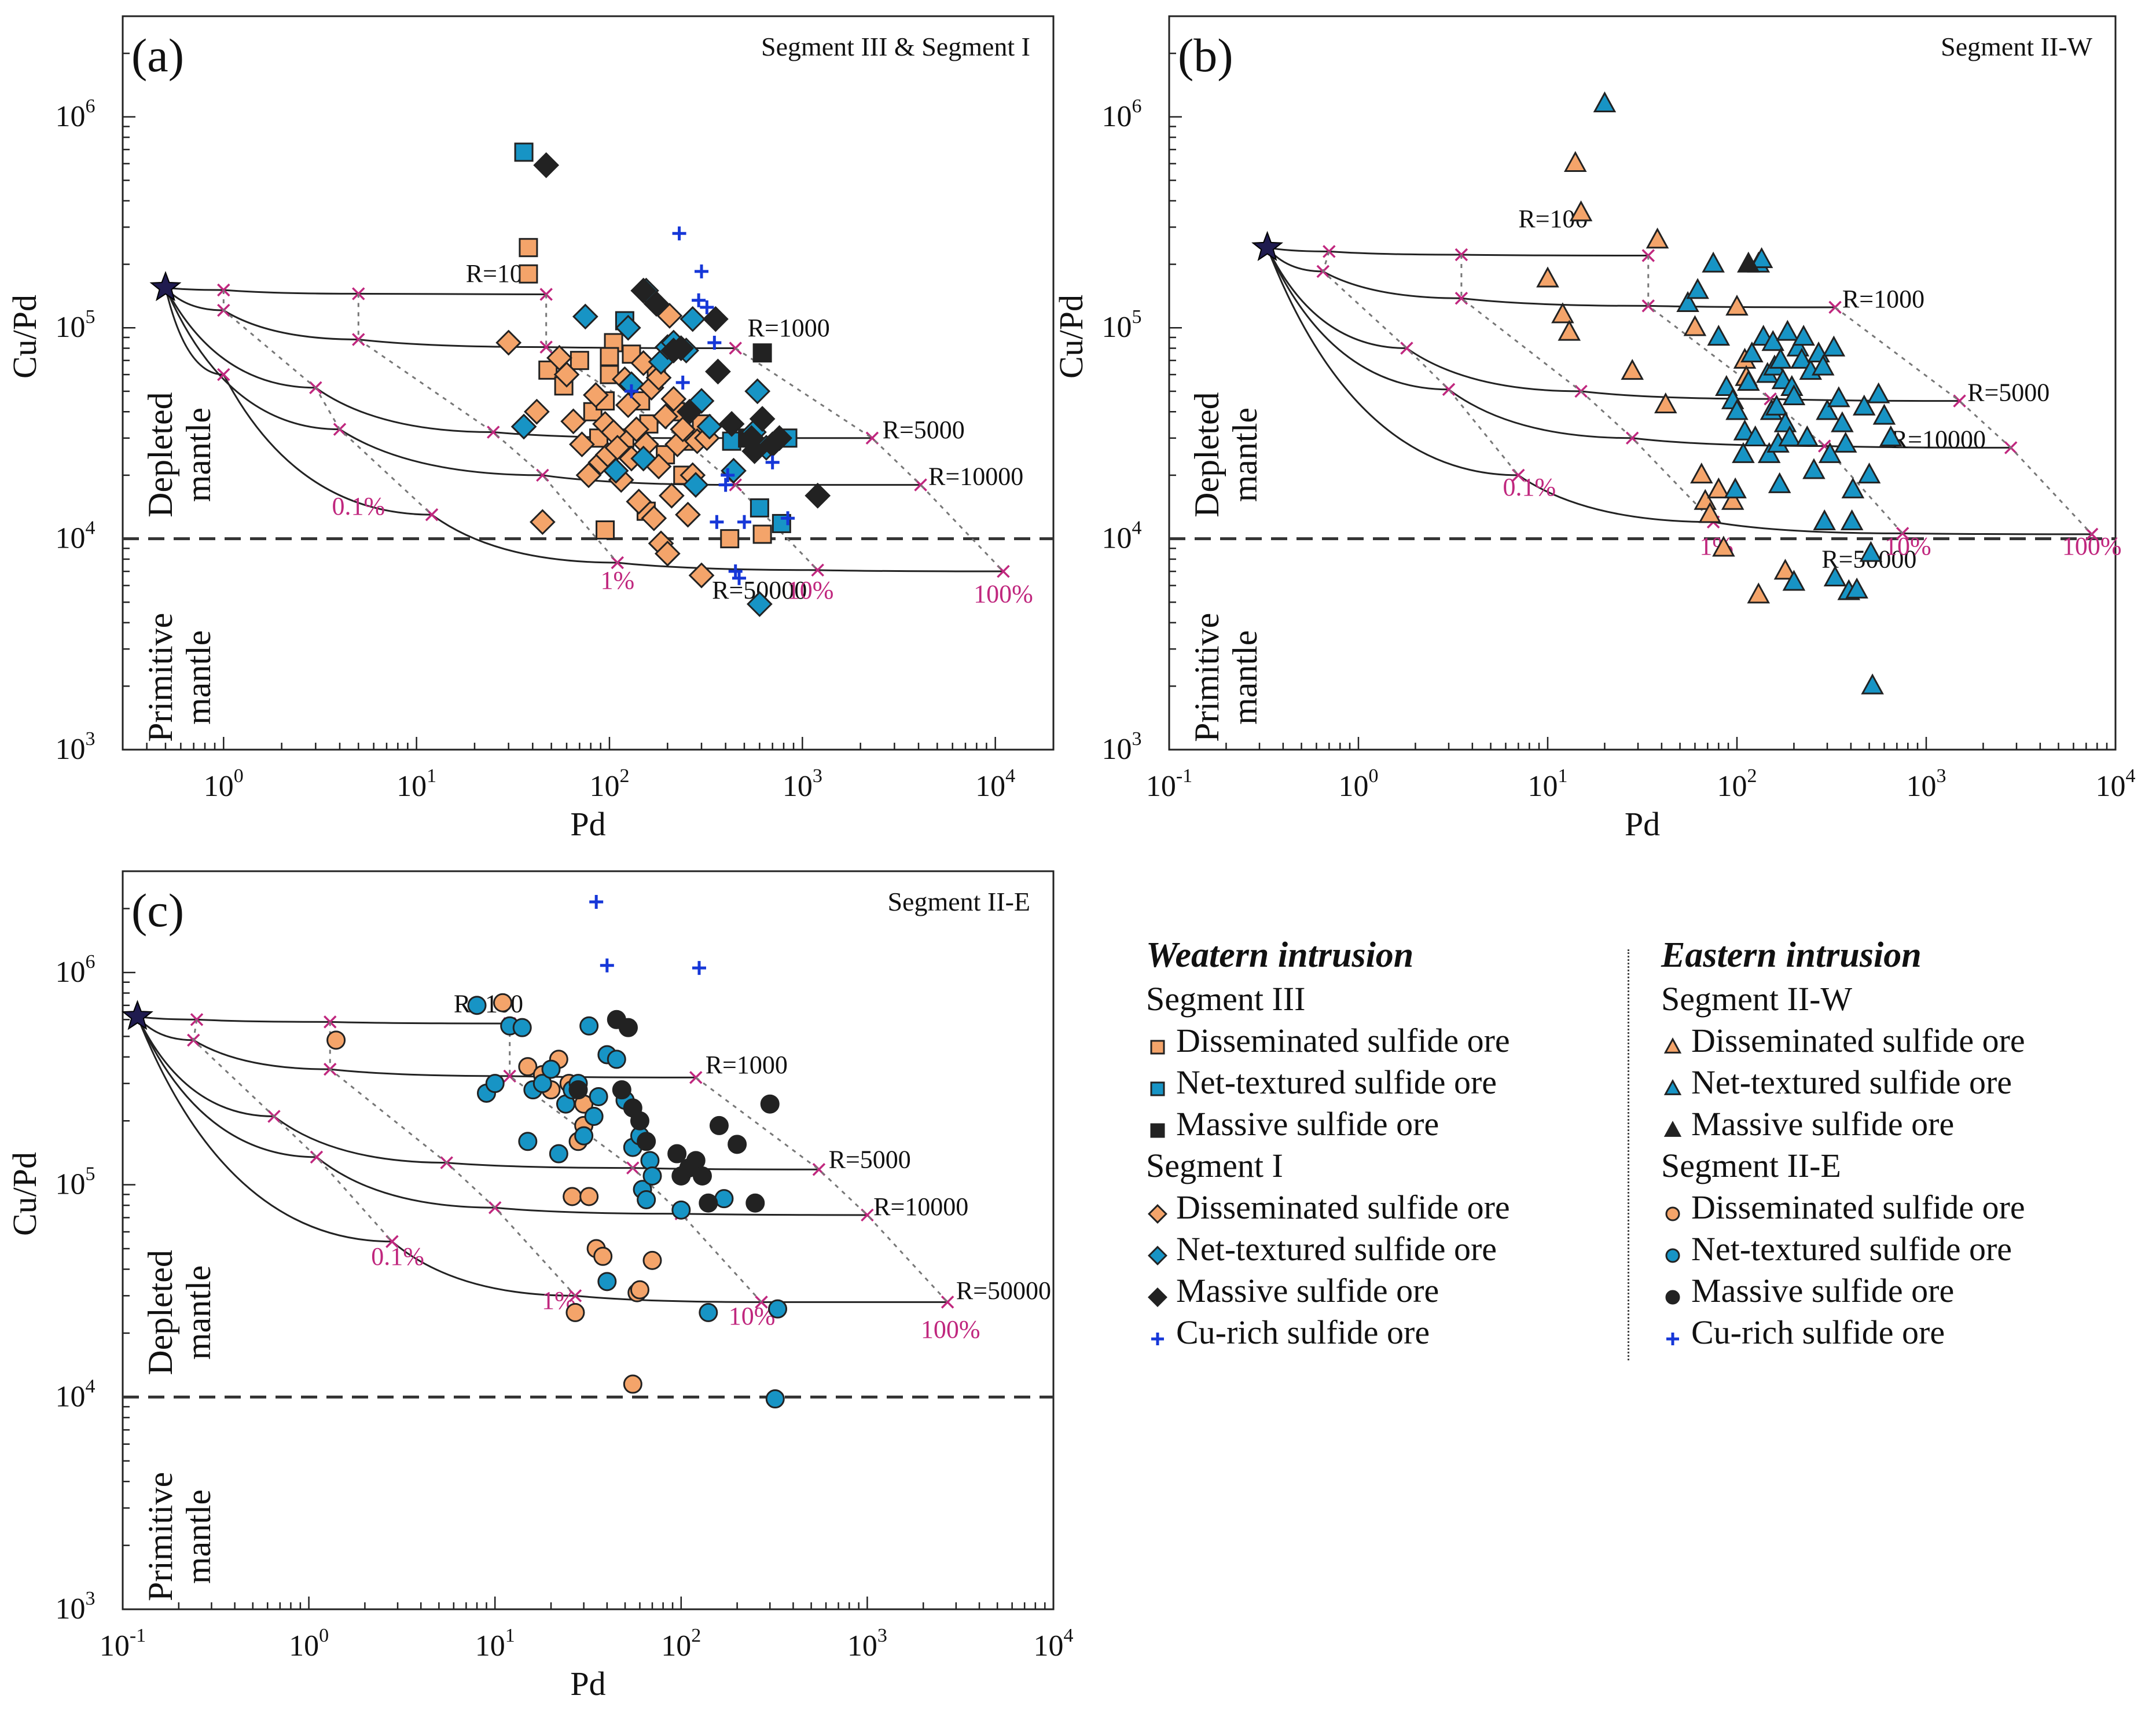  I want to click on triangle-orange-icon, so click(1676, 1044).